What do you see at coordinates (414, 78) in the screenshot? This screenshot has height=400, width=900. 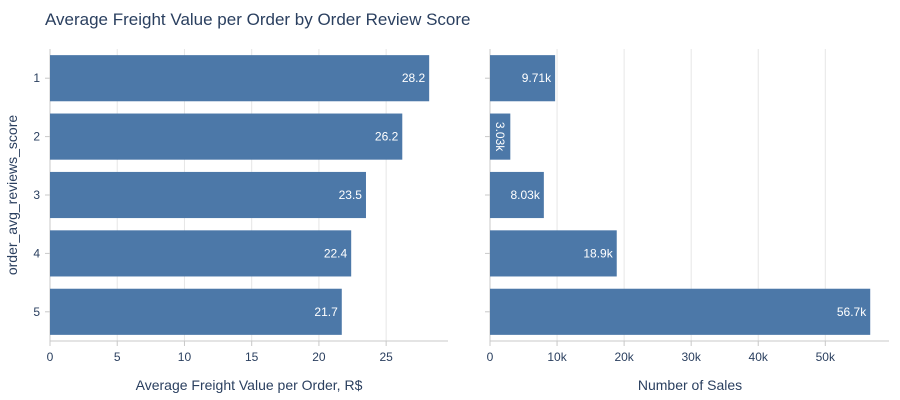 I see `bar-value-label-freight-0: 28.2` at bounding box center [414, 78].